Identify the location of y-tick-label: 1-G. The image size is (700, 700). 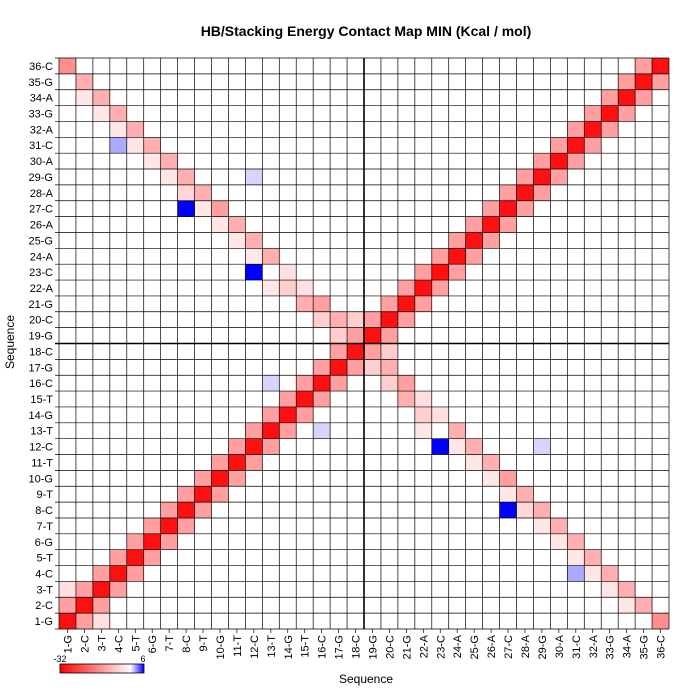
(44, 622).